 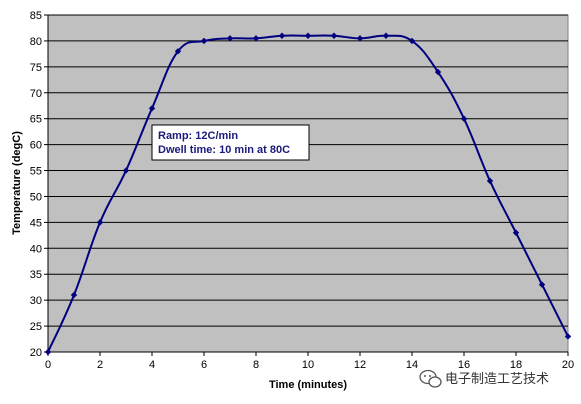 I want to click on annotation-box: Ramp: 12C/min Dwell time: 10 min at 80C, so click(x=230, y=142).